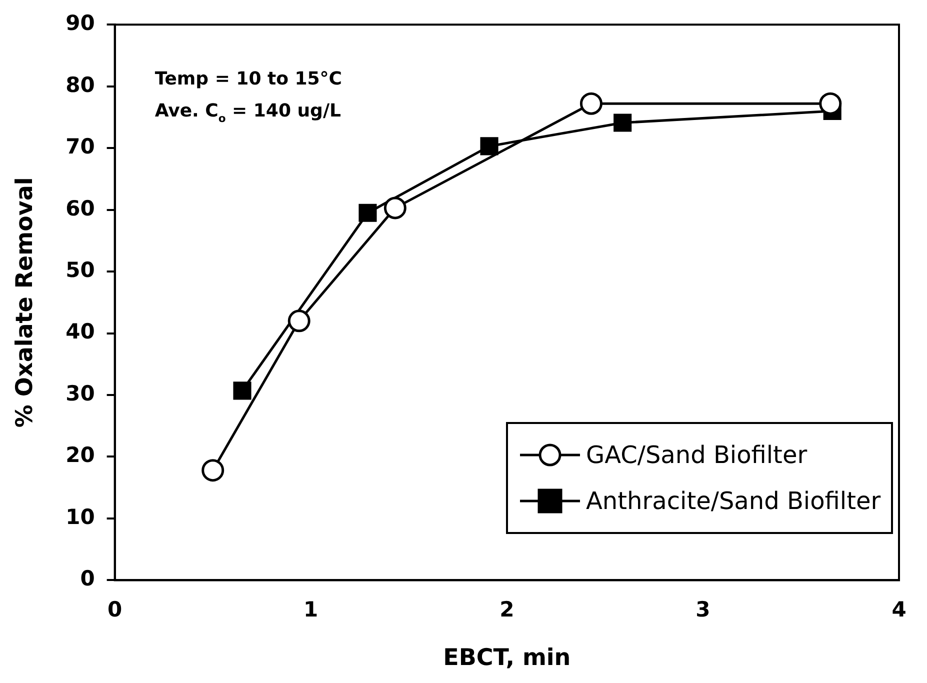 This screenshot has width=927, height=683. I want to click on y-tick-label: 0, so click(87, 578).